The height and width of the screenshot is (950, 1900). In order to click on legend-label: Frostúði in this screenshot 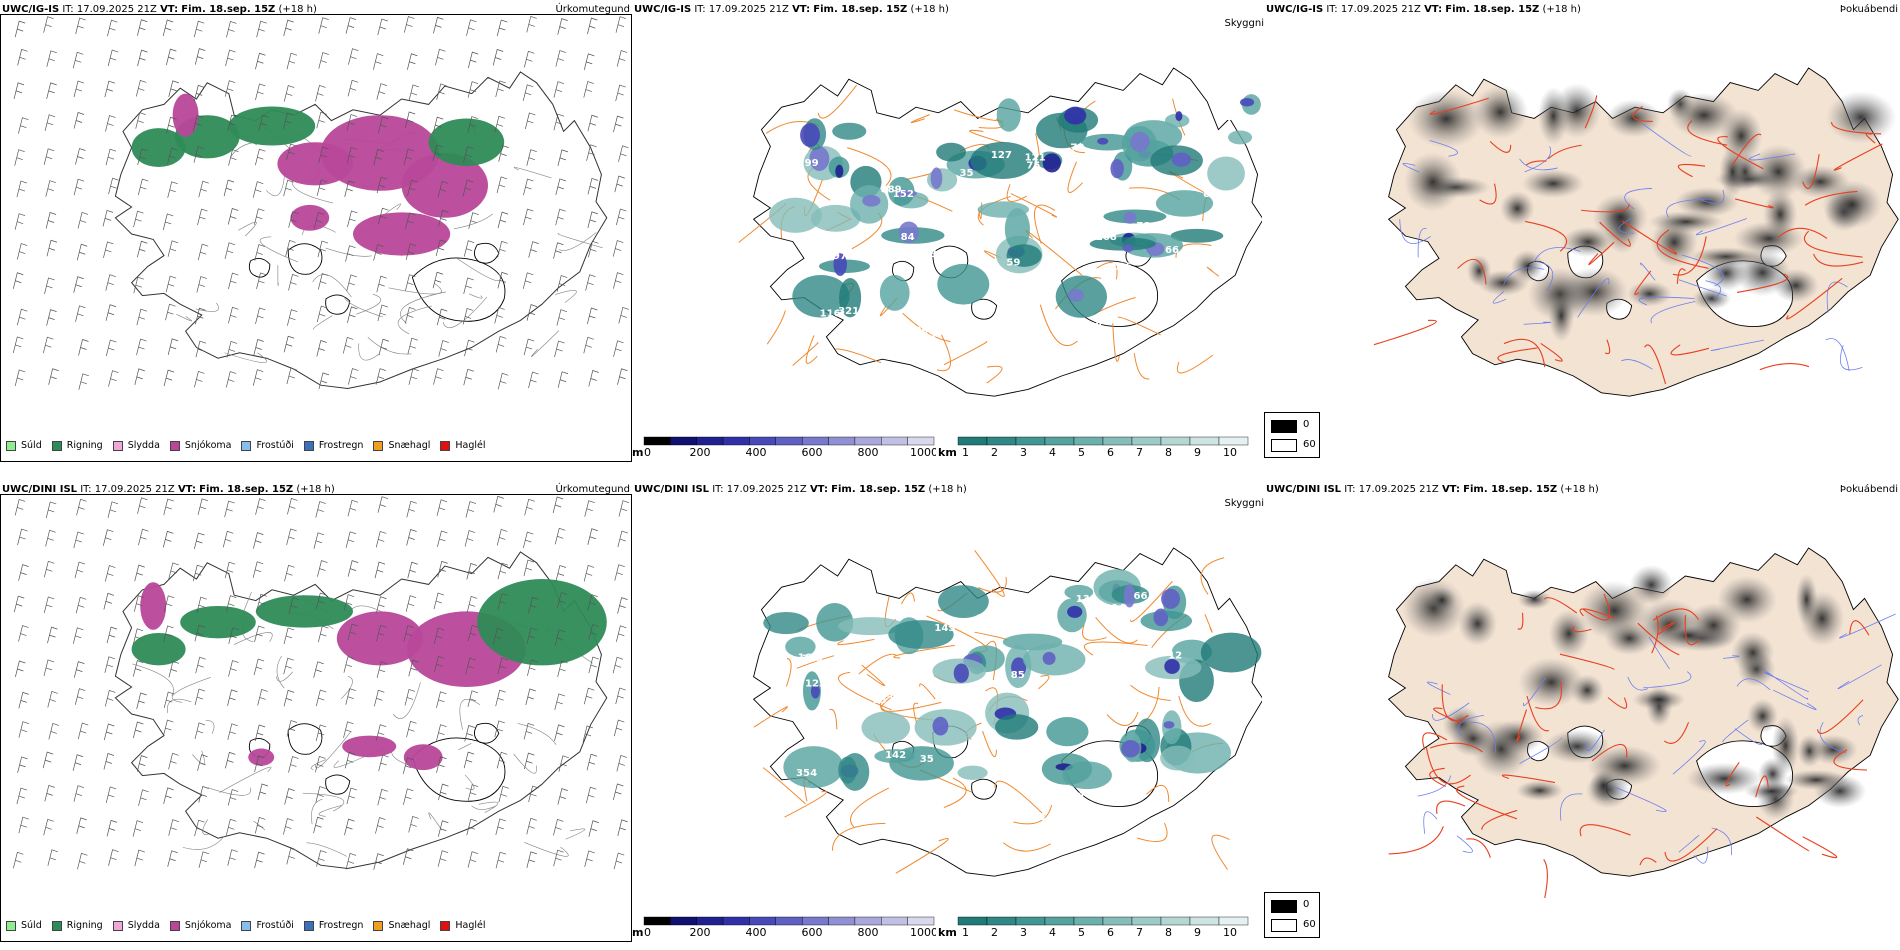, I will do `click(275, 445)`.